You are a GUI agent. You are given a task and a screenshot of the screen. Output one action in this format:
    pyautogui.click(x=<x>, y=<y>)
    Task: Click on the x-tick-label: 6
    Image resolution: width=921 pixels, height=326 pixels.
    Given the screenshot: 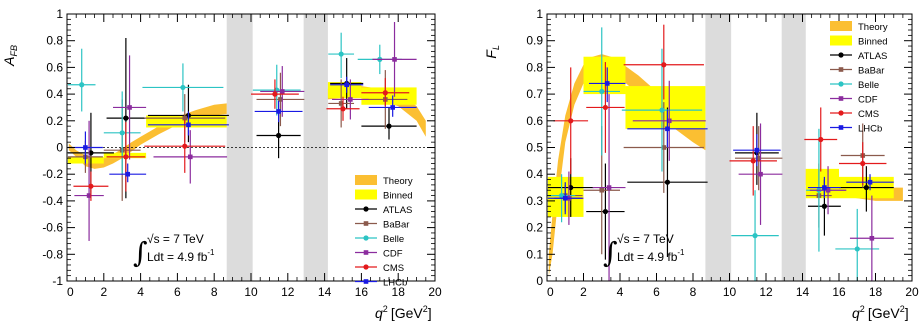 What is the action you would take?
    pyautogui.click(x=656, y=292)
    